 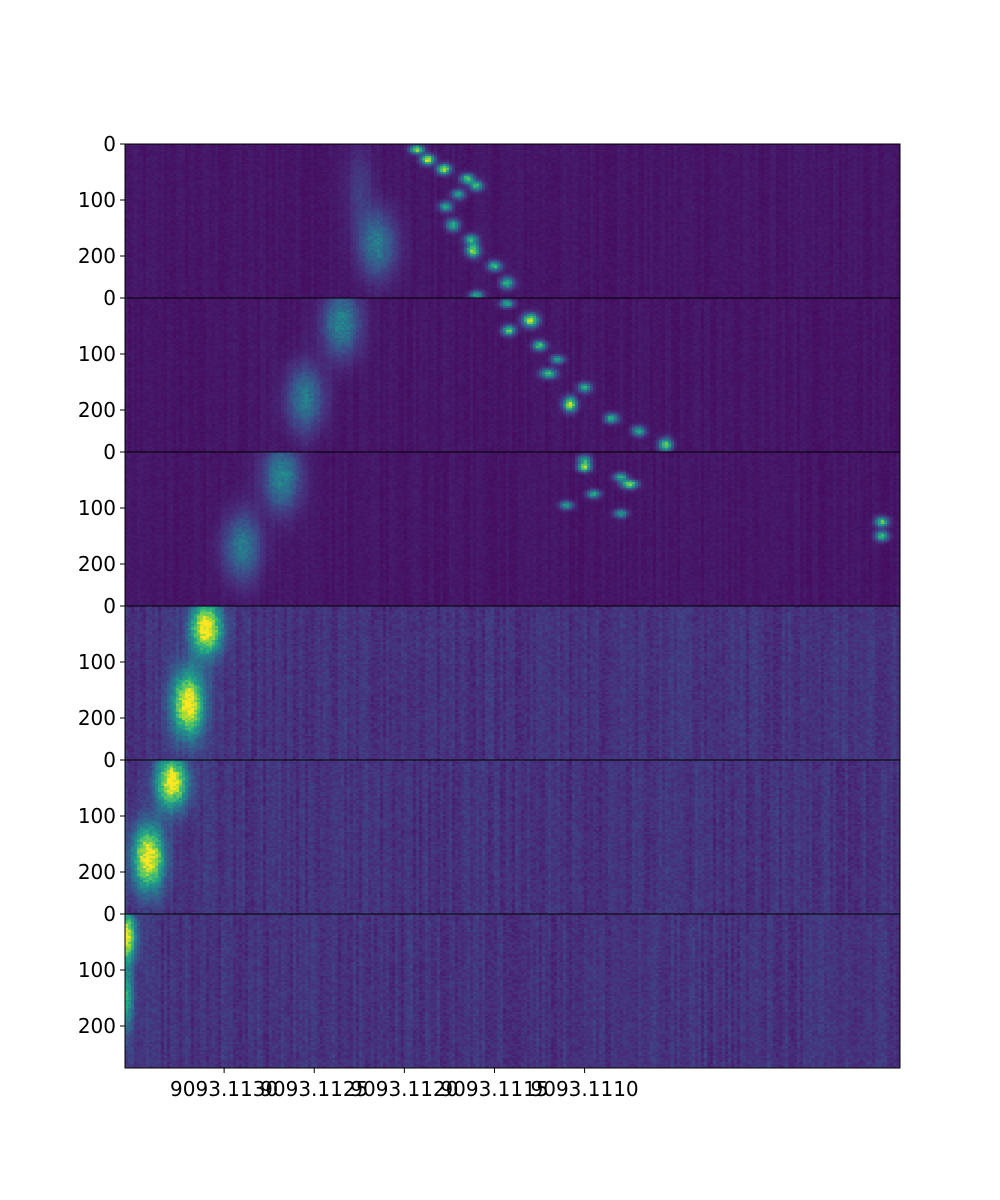 What do you see at coordinates (404, 1089) in the screenshot?
I see `x-tick-label: 9093.1120` at bounding box center [404, 1089].